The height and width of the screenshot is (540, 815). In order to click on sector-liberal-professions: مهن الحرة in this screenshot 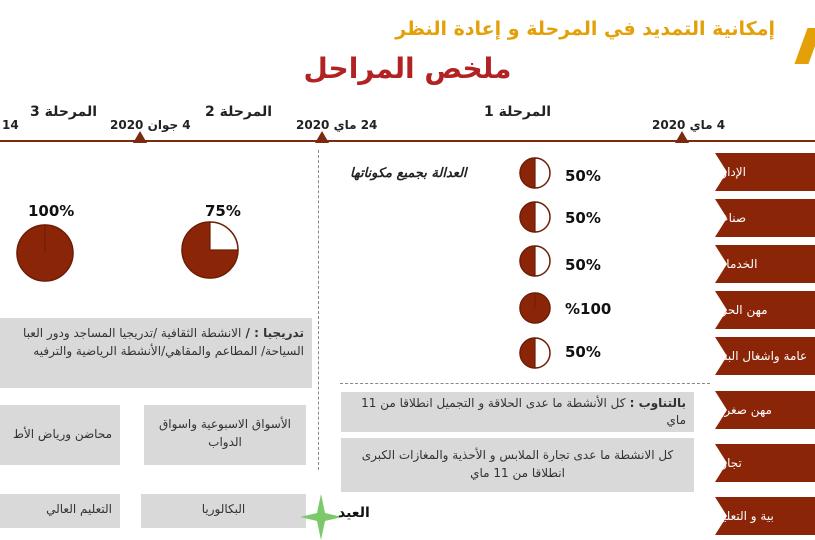, I will do `click(765, 310)`.